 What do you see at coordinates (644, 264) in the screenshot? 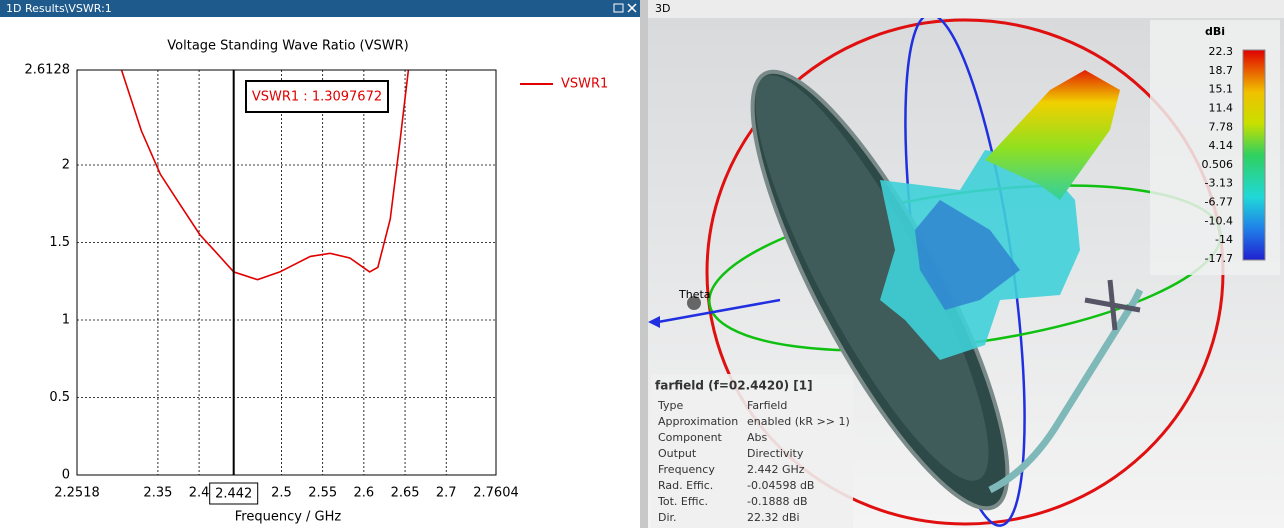
I see `splitter` at bounding box center [644, 264].